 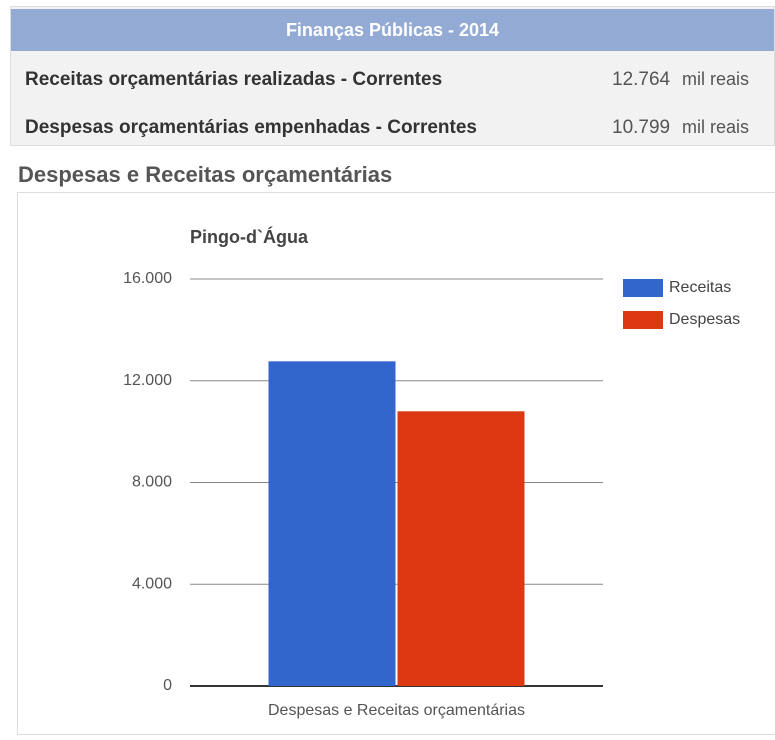 I want to click on section-heading: Despesas e Receitas orçamentárias, so click(x=205, y=174).